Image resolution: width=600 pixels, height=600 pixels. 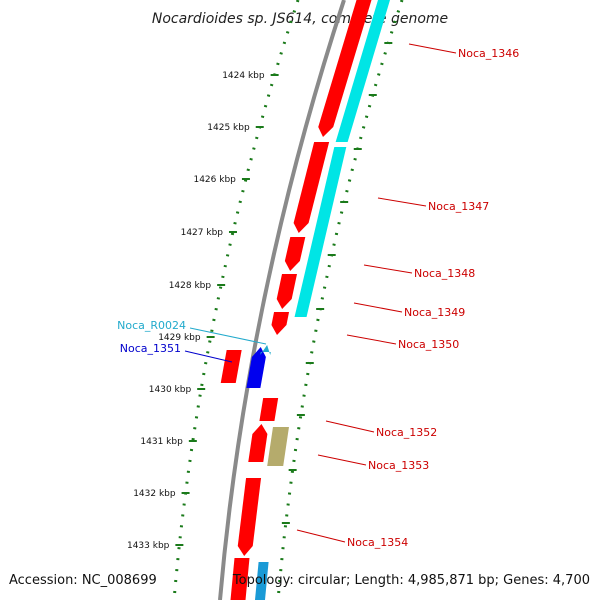 What do you see at coordinates (240, 579) in the screenshot?
I see `cds-bottom` at bounding box center [240, 579].